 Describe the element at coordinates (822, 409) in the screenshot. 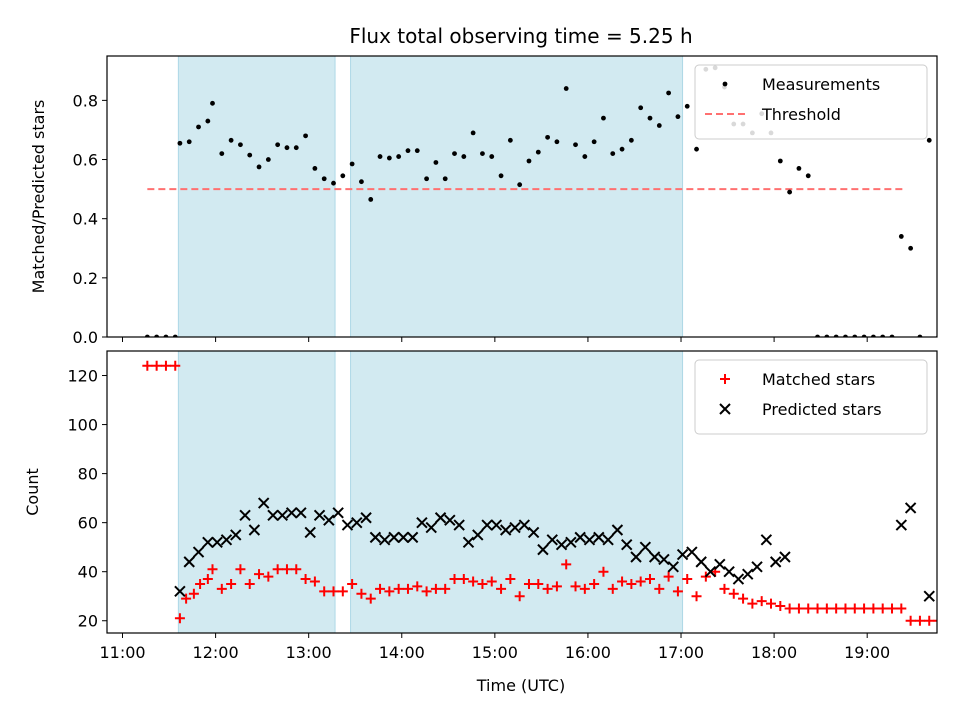

I see `legend-label: Predicted stars` at that location.